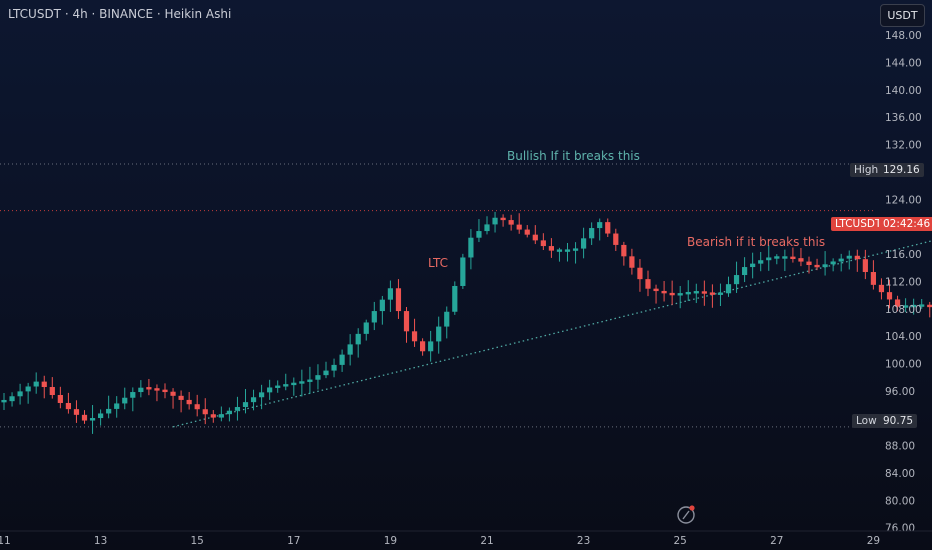 The width and height of the screenshot is (932, 550). I want to click on y-tick-label: 76.00, so click(900, 529).